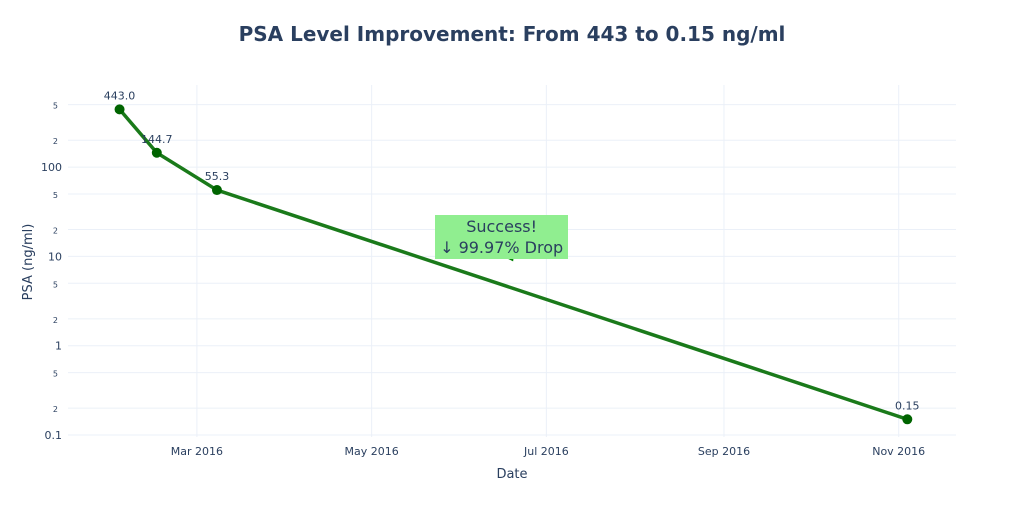  What do you see at coordinates (502, 227) in the screenshot?
I see `annotation-line-1: Success!` at bounding box center [502, 227].